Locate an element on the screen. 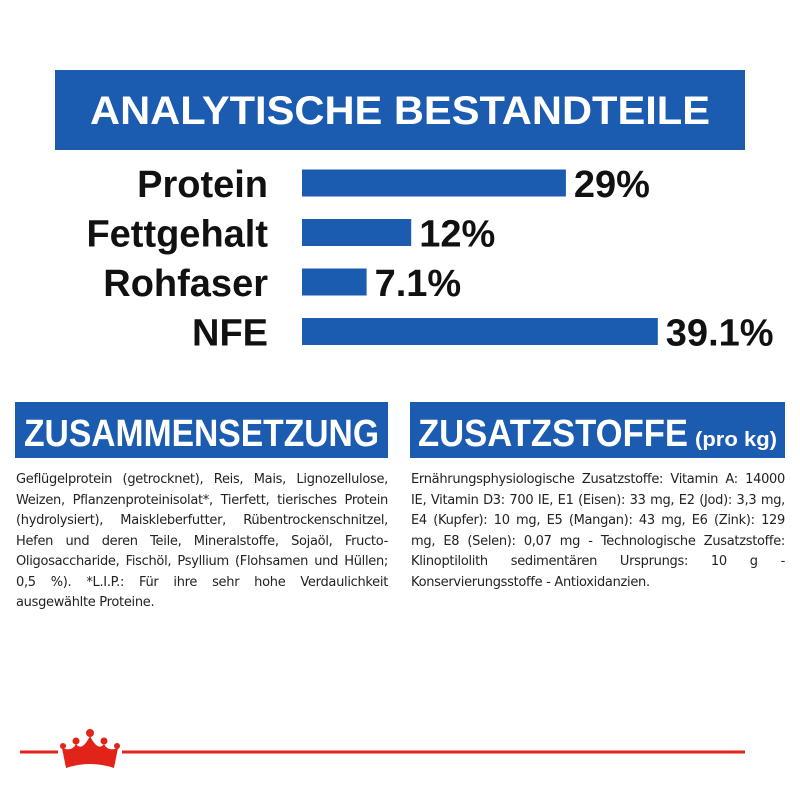  chart-title: ANALYTISCHE BESTANDTEILE is located at coordinates (400, 111).